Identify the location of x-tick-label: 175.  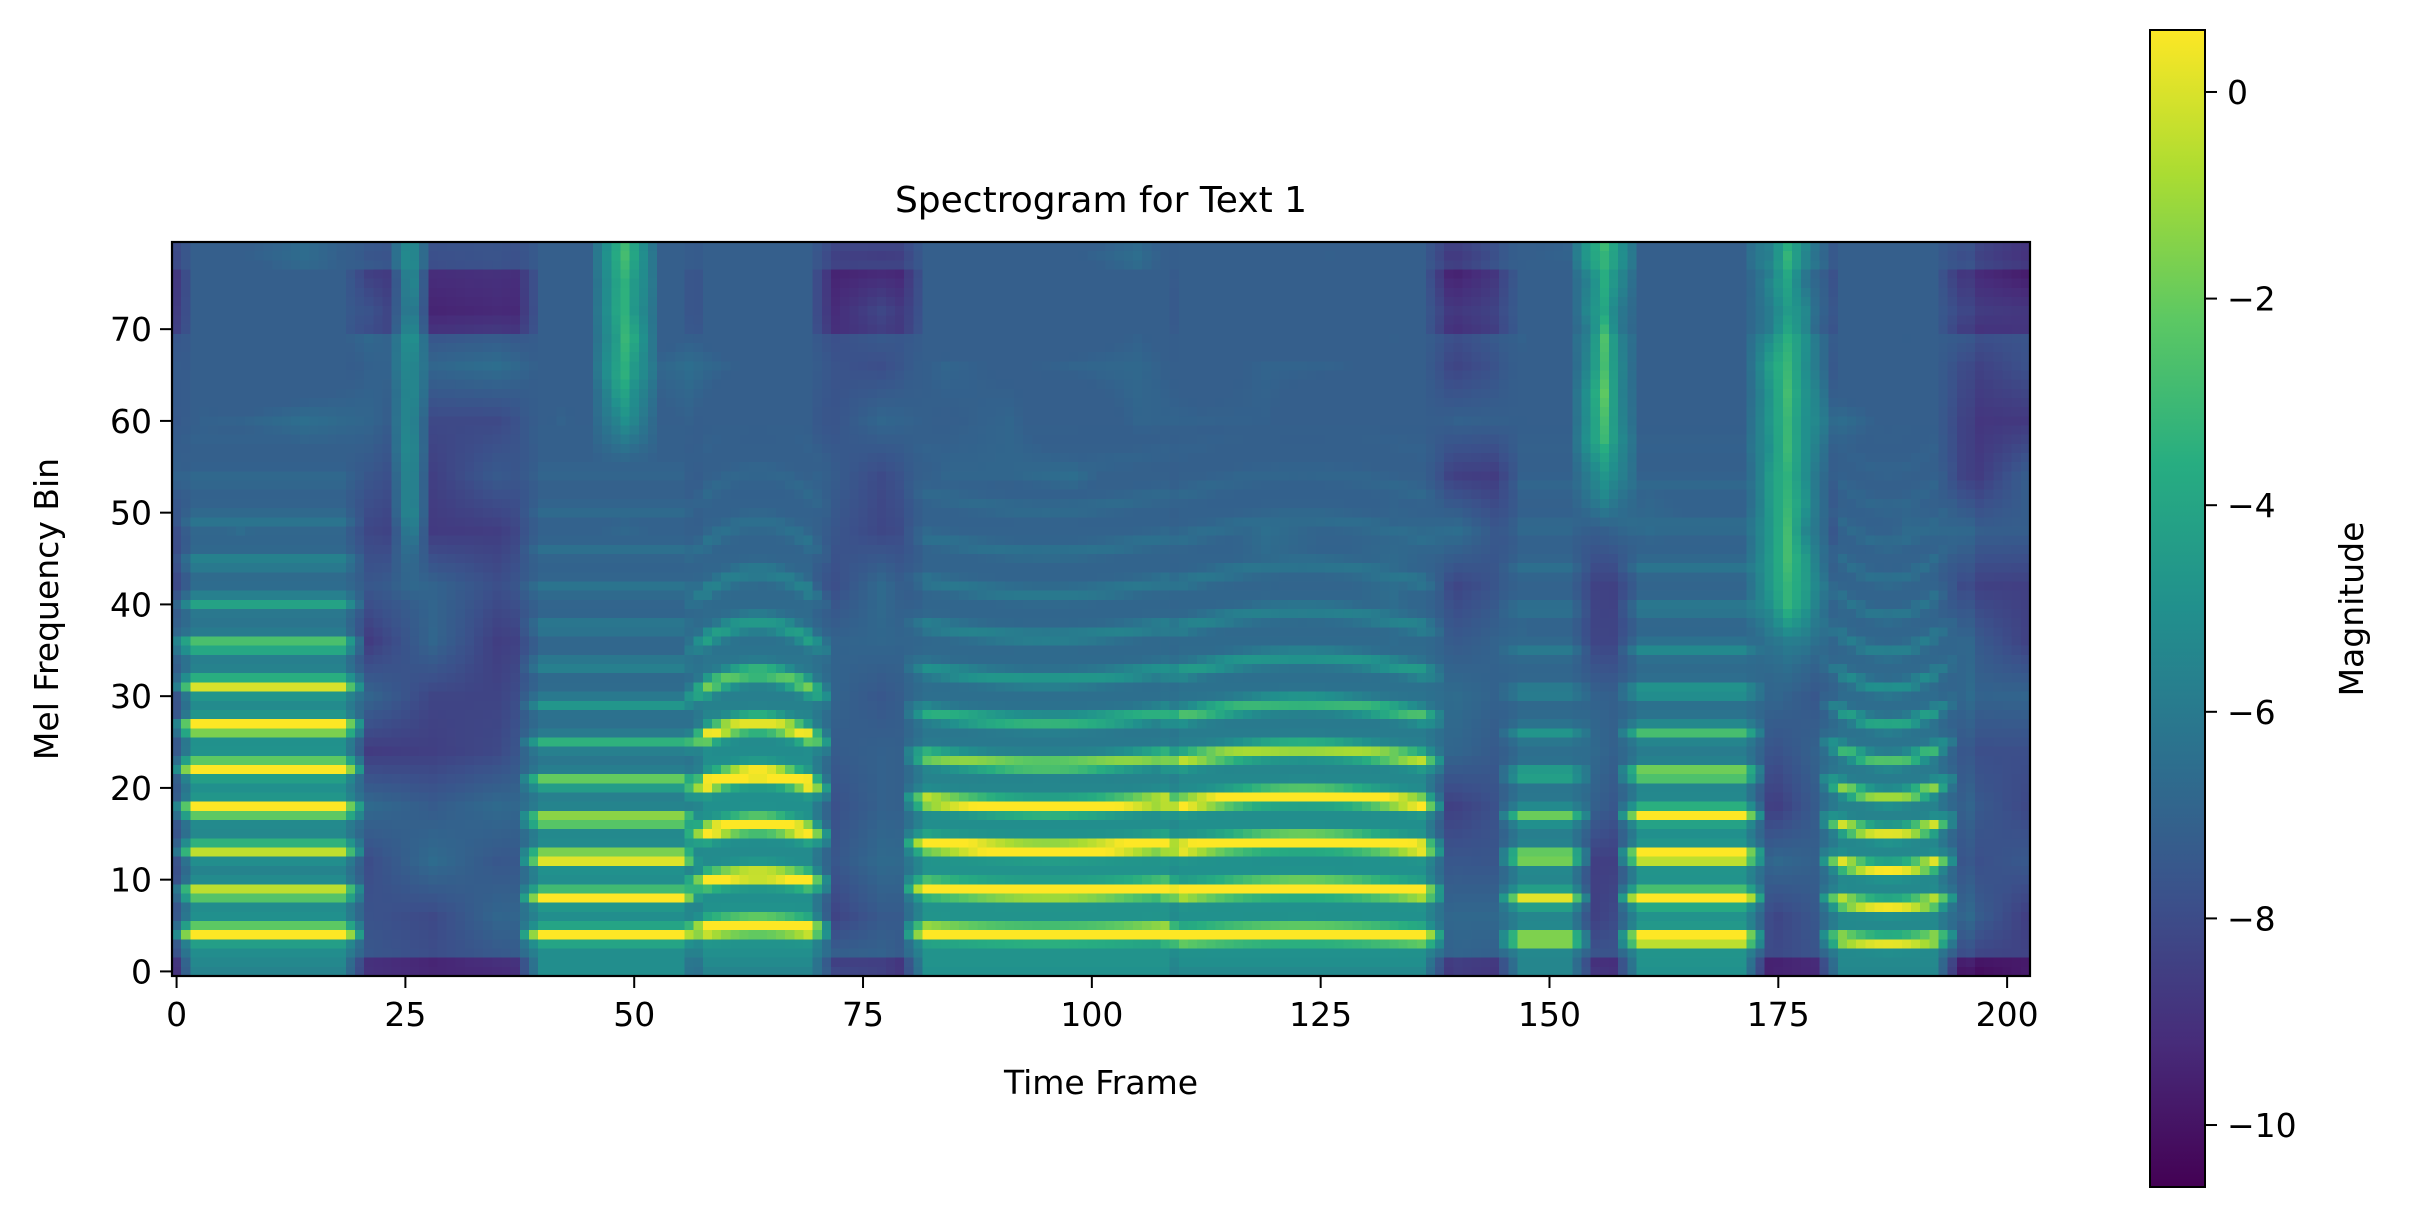
(1778, 1014).